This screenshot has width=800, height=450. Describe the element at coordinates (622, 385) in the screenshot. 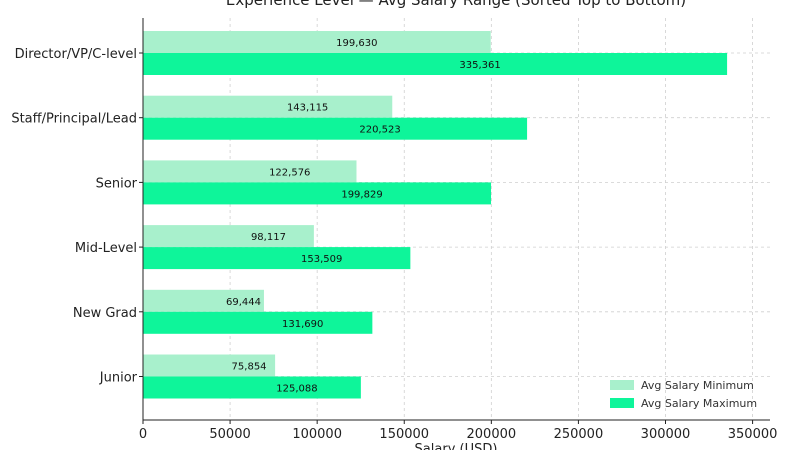

I see `legend-swatch-minimum` at that location.